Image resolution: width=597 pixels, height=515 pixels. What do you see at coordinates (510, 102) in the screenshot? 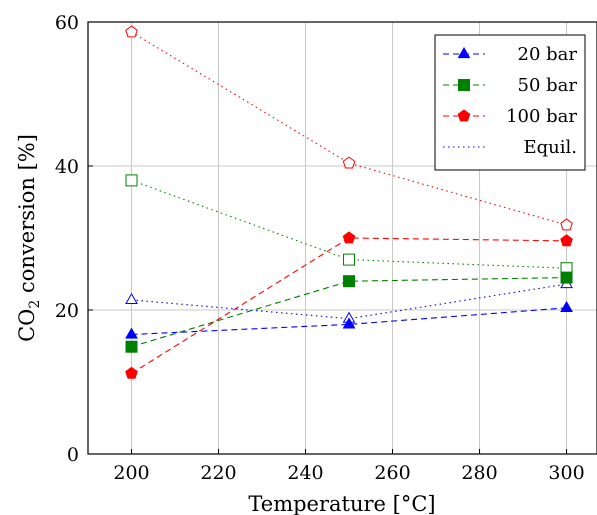
I see `legend: 20 bar 50 bar 100 bar Equil.` at bounding box center [510, 102].